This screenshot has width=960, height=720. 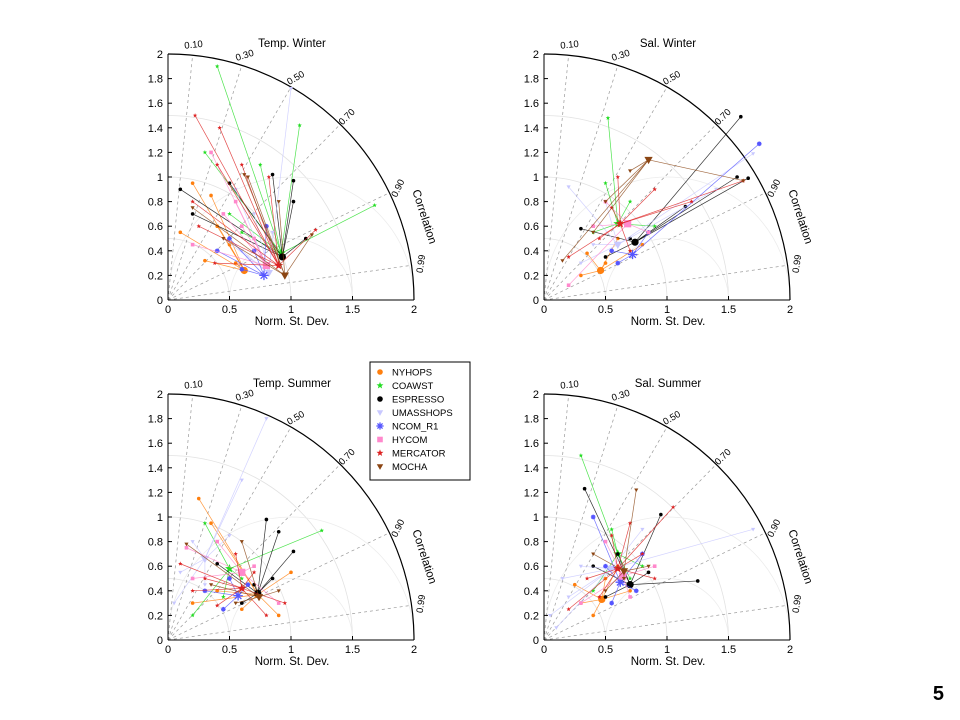 I want to click on y-tick-label: 0.2, so click(x=155, y=276).